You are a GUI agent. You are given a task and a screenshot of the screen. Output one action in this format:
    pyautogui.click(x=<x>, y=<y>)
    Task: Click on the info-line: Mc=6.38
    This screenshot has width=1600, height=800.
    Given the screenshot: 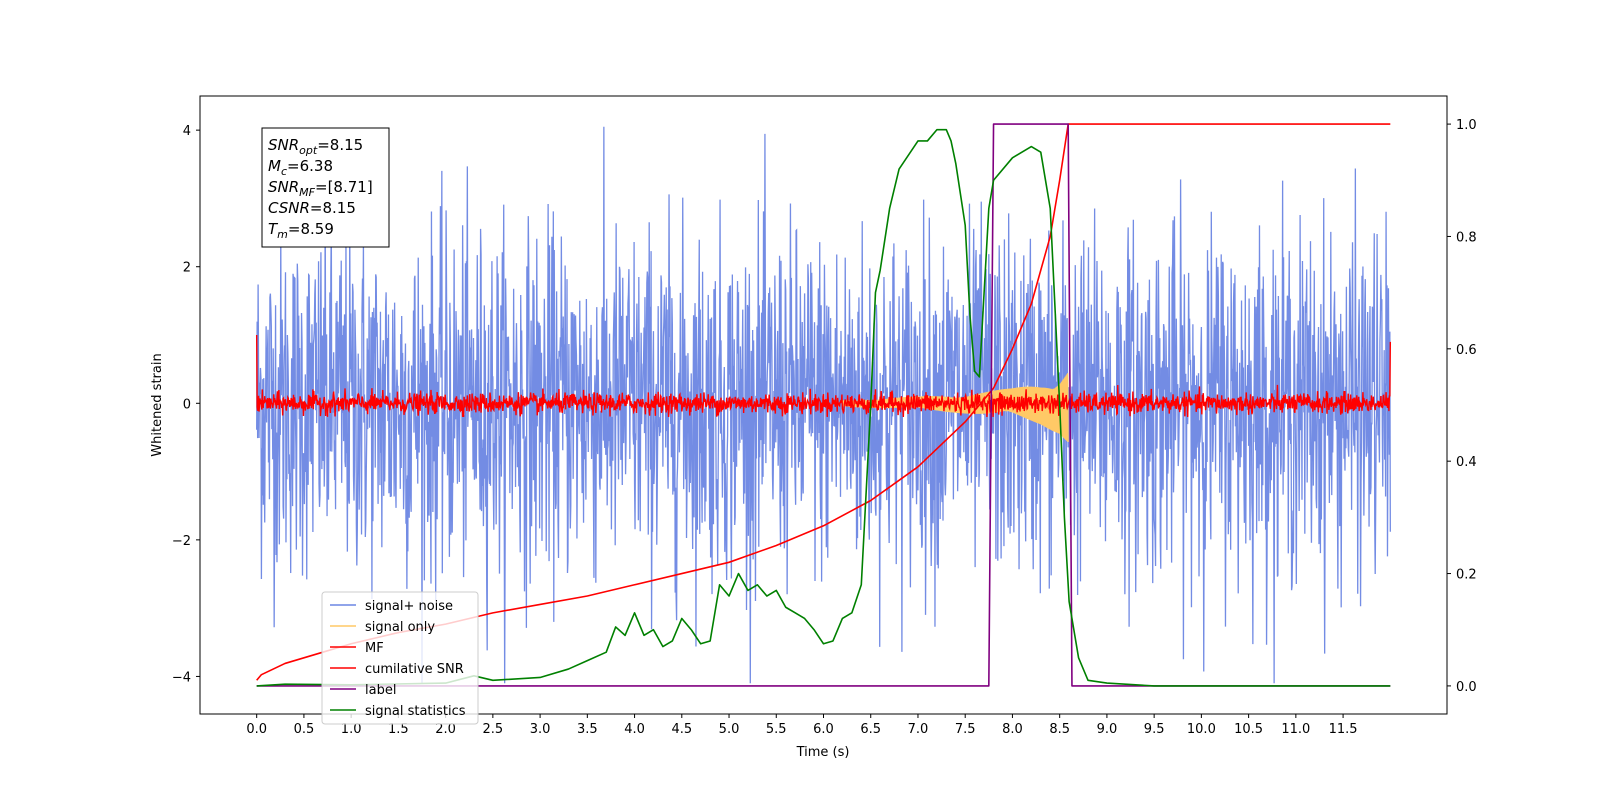 What is the action you would take?
    pyautogui.click(x=300, y=167)
    